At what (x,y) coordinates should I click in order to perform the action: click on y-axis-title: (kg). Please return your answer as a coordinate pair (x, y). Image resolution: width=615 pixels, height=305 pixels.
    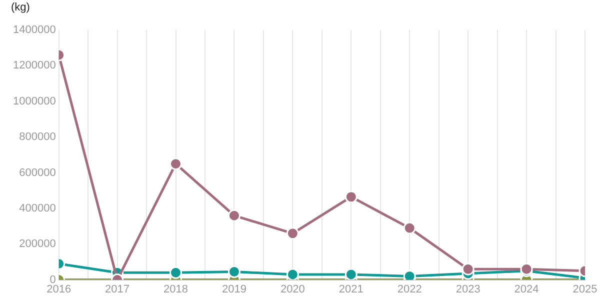
    Looking at the image, I should click on (20, 8).